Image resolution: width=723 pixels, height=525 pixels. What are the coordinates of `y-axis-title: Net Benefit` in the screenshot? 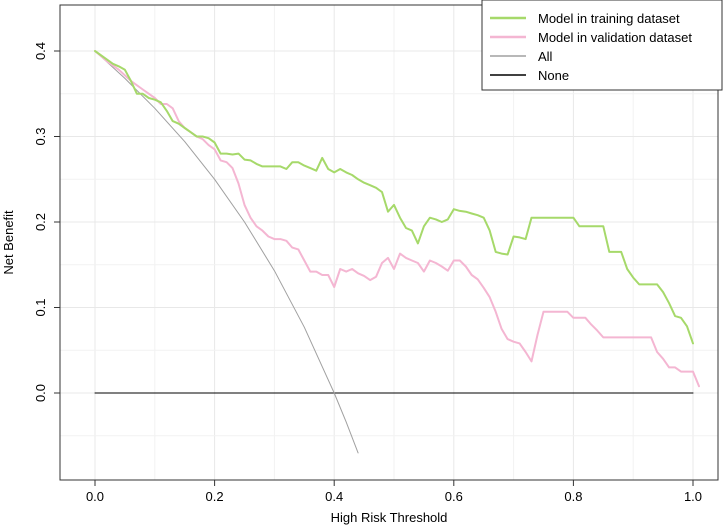 It's located at (8, 242).